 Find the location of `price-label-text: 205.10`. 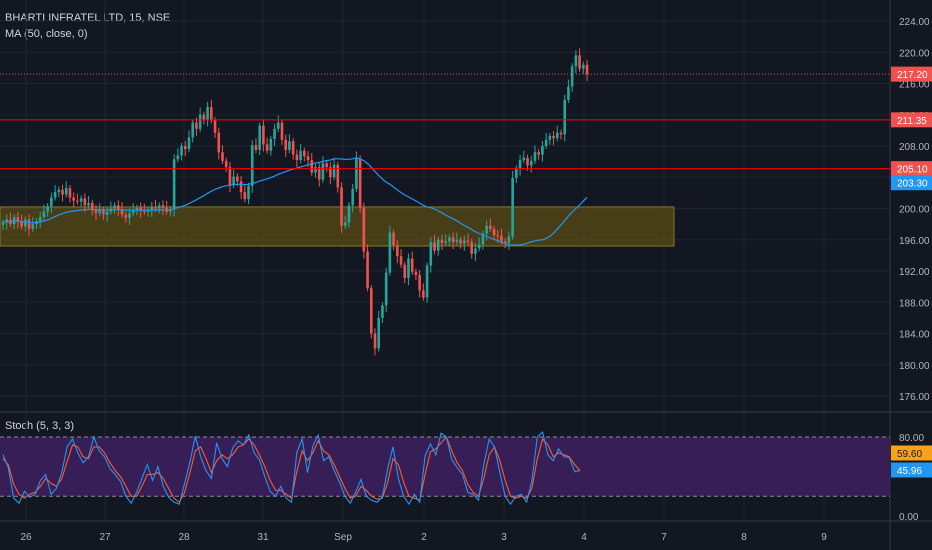

price-label-text: 205.10 is located at coordinates (912, 170).